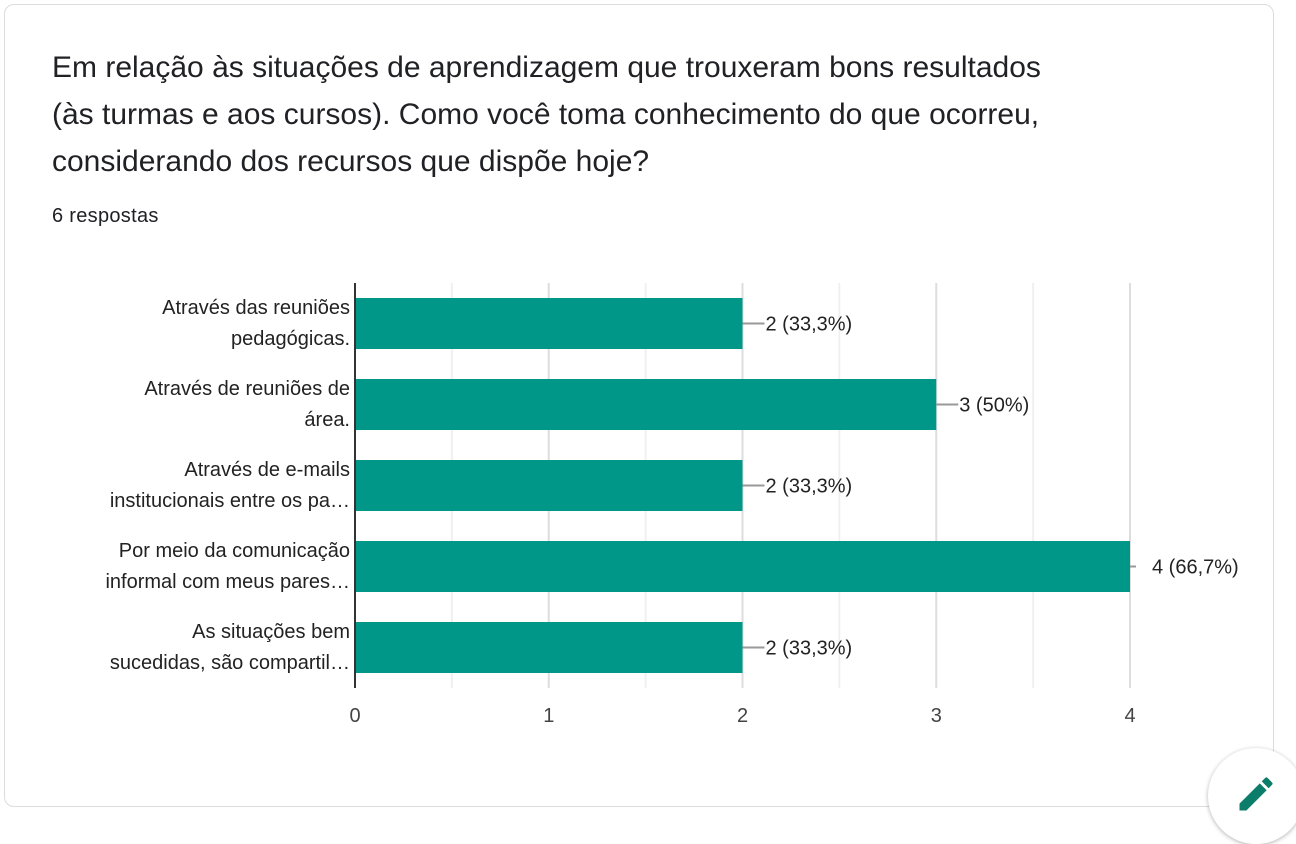 This screenshot has width=1296, height=844. What do you see at coordinates (994, 406) in the screenshot?
I see `data-label: 3 (50%)` at bounding box center [994, 406].